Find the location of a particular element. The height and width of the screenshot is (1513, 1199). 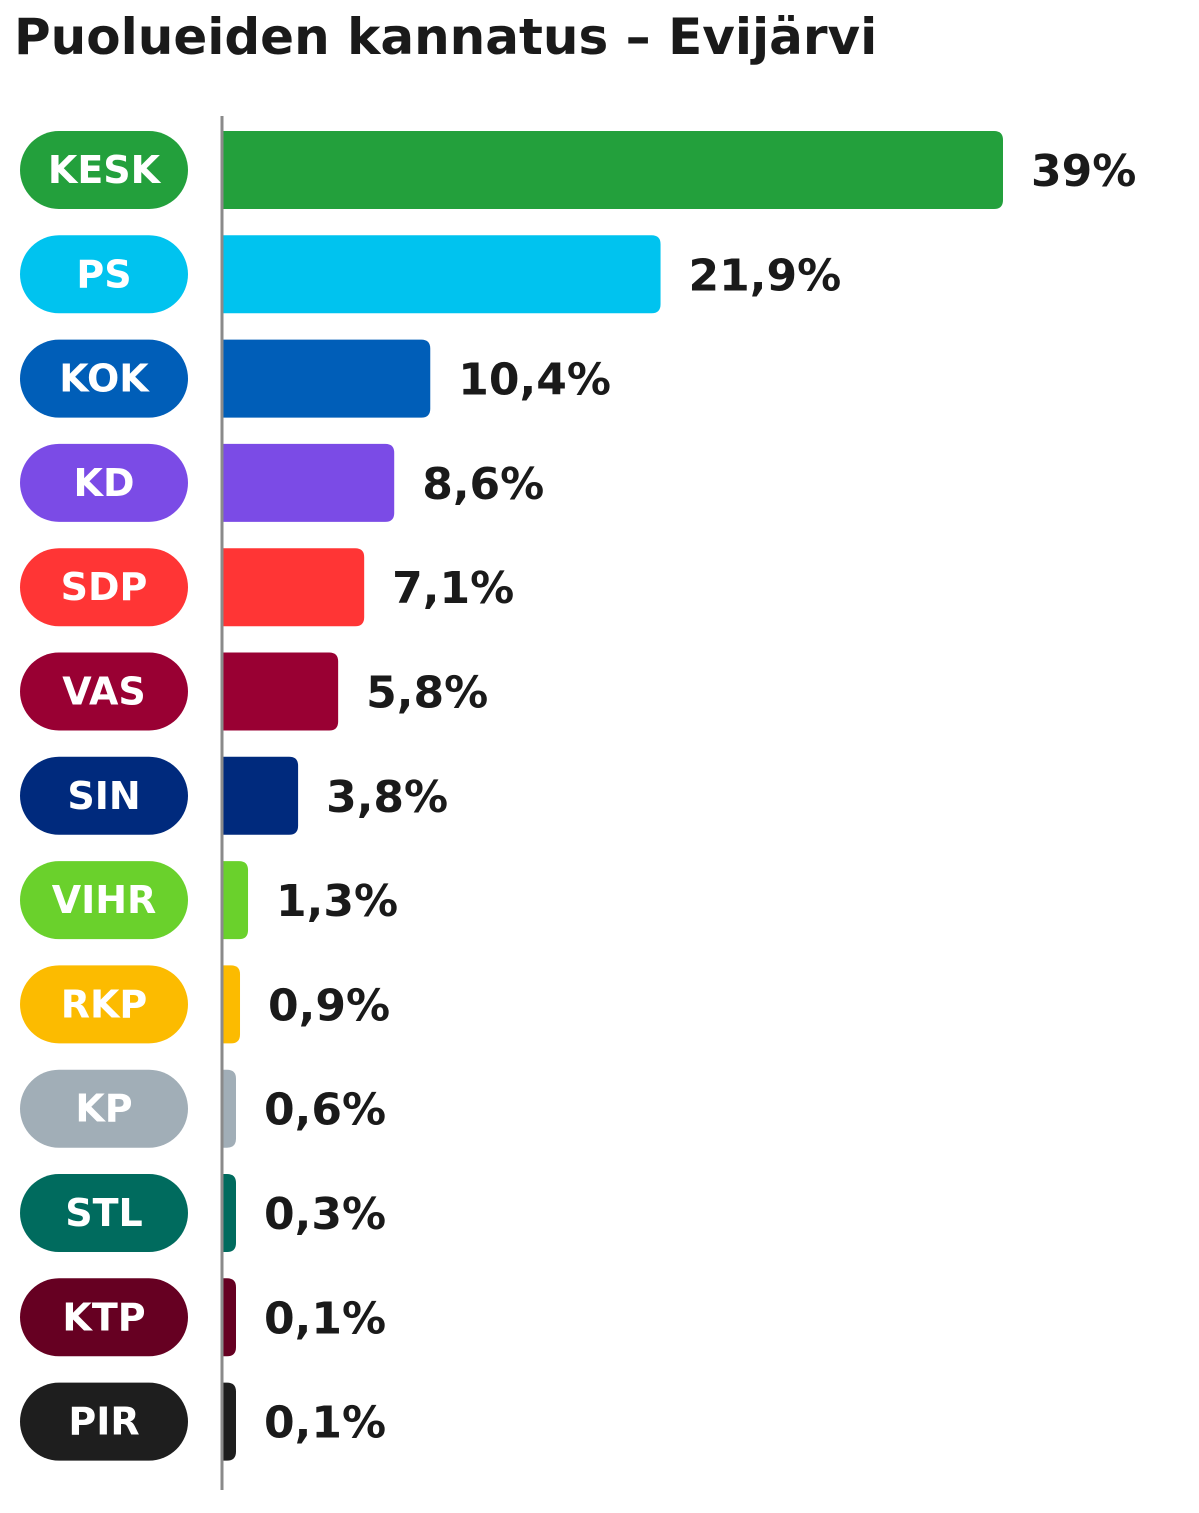

bar-kok is located at coordinates (326, 378).